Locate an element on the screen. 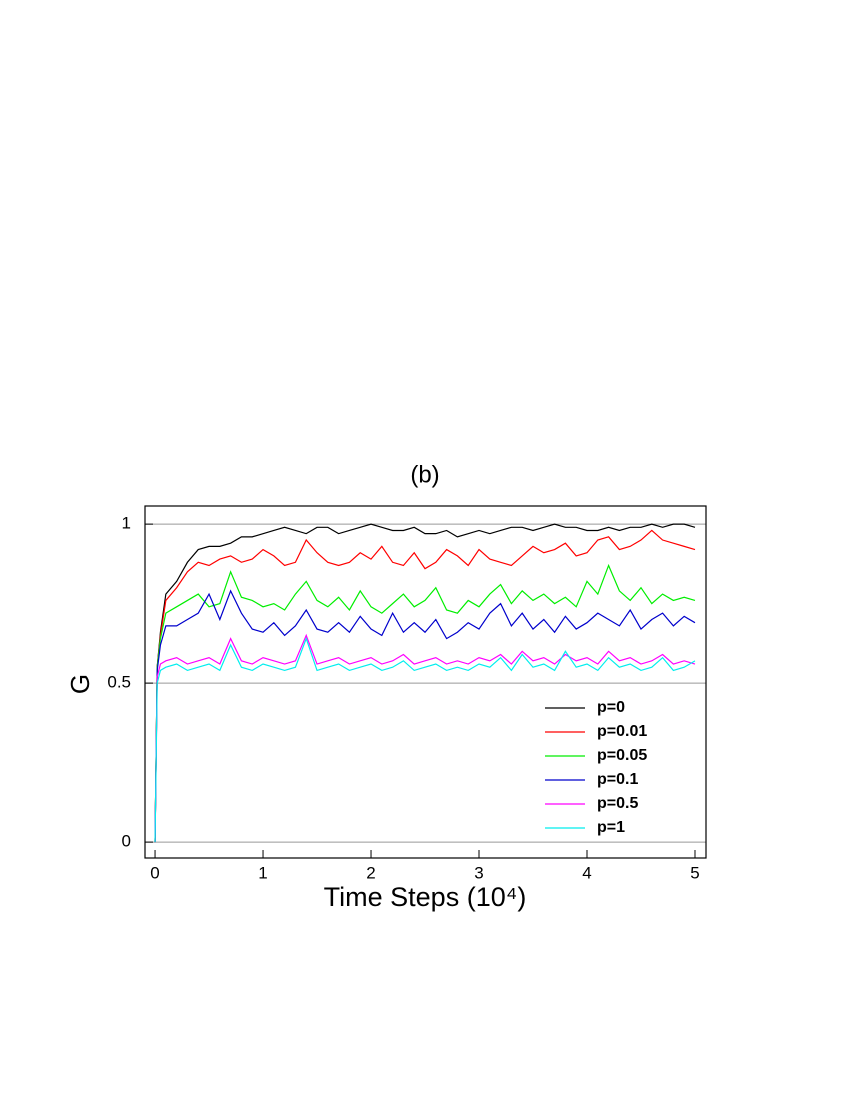 This screenshot has height=1105, width=850. legend-label: p=1 is located at coordinates (611, 827).